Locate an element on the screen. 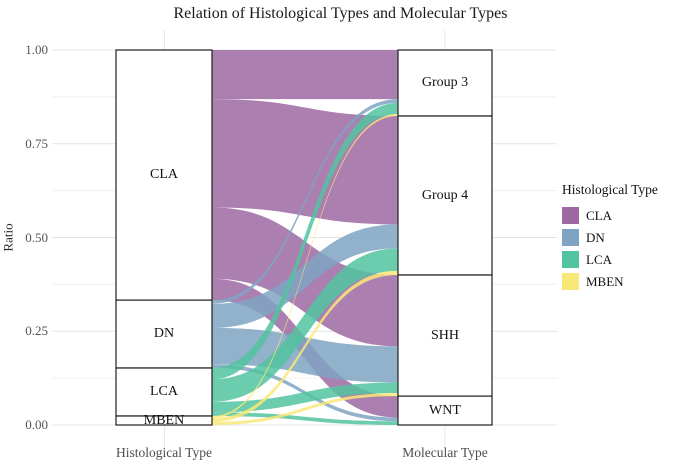 The image size is (681, 471). flow-mben-shh is located at coordinates (305, 409).